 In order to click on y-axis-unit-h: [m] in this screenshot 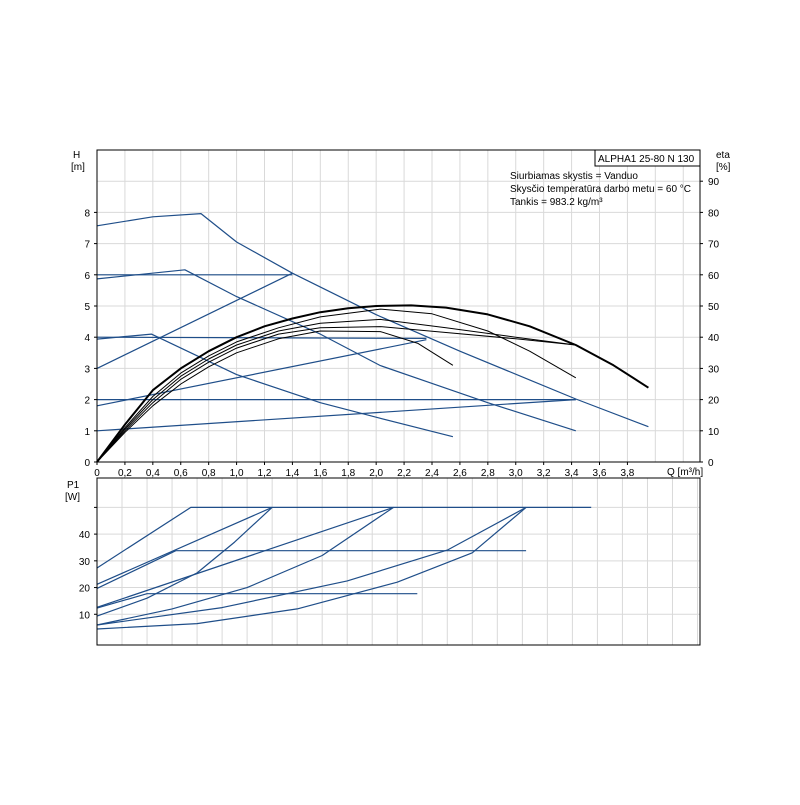, I will do `click(78, 167)`.